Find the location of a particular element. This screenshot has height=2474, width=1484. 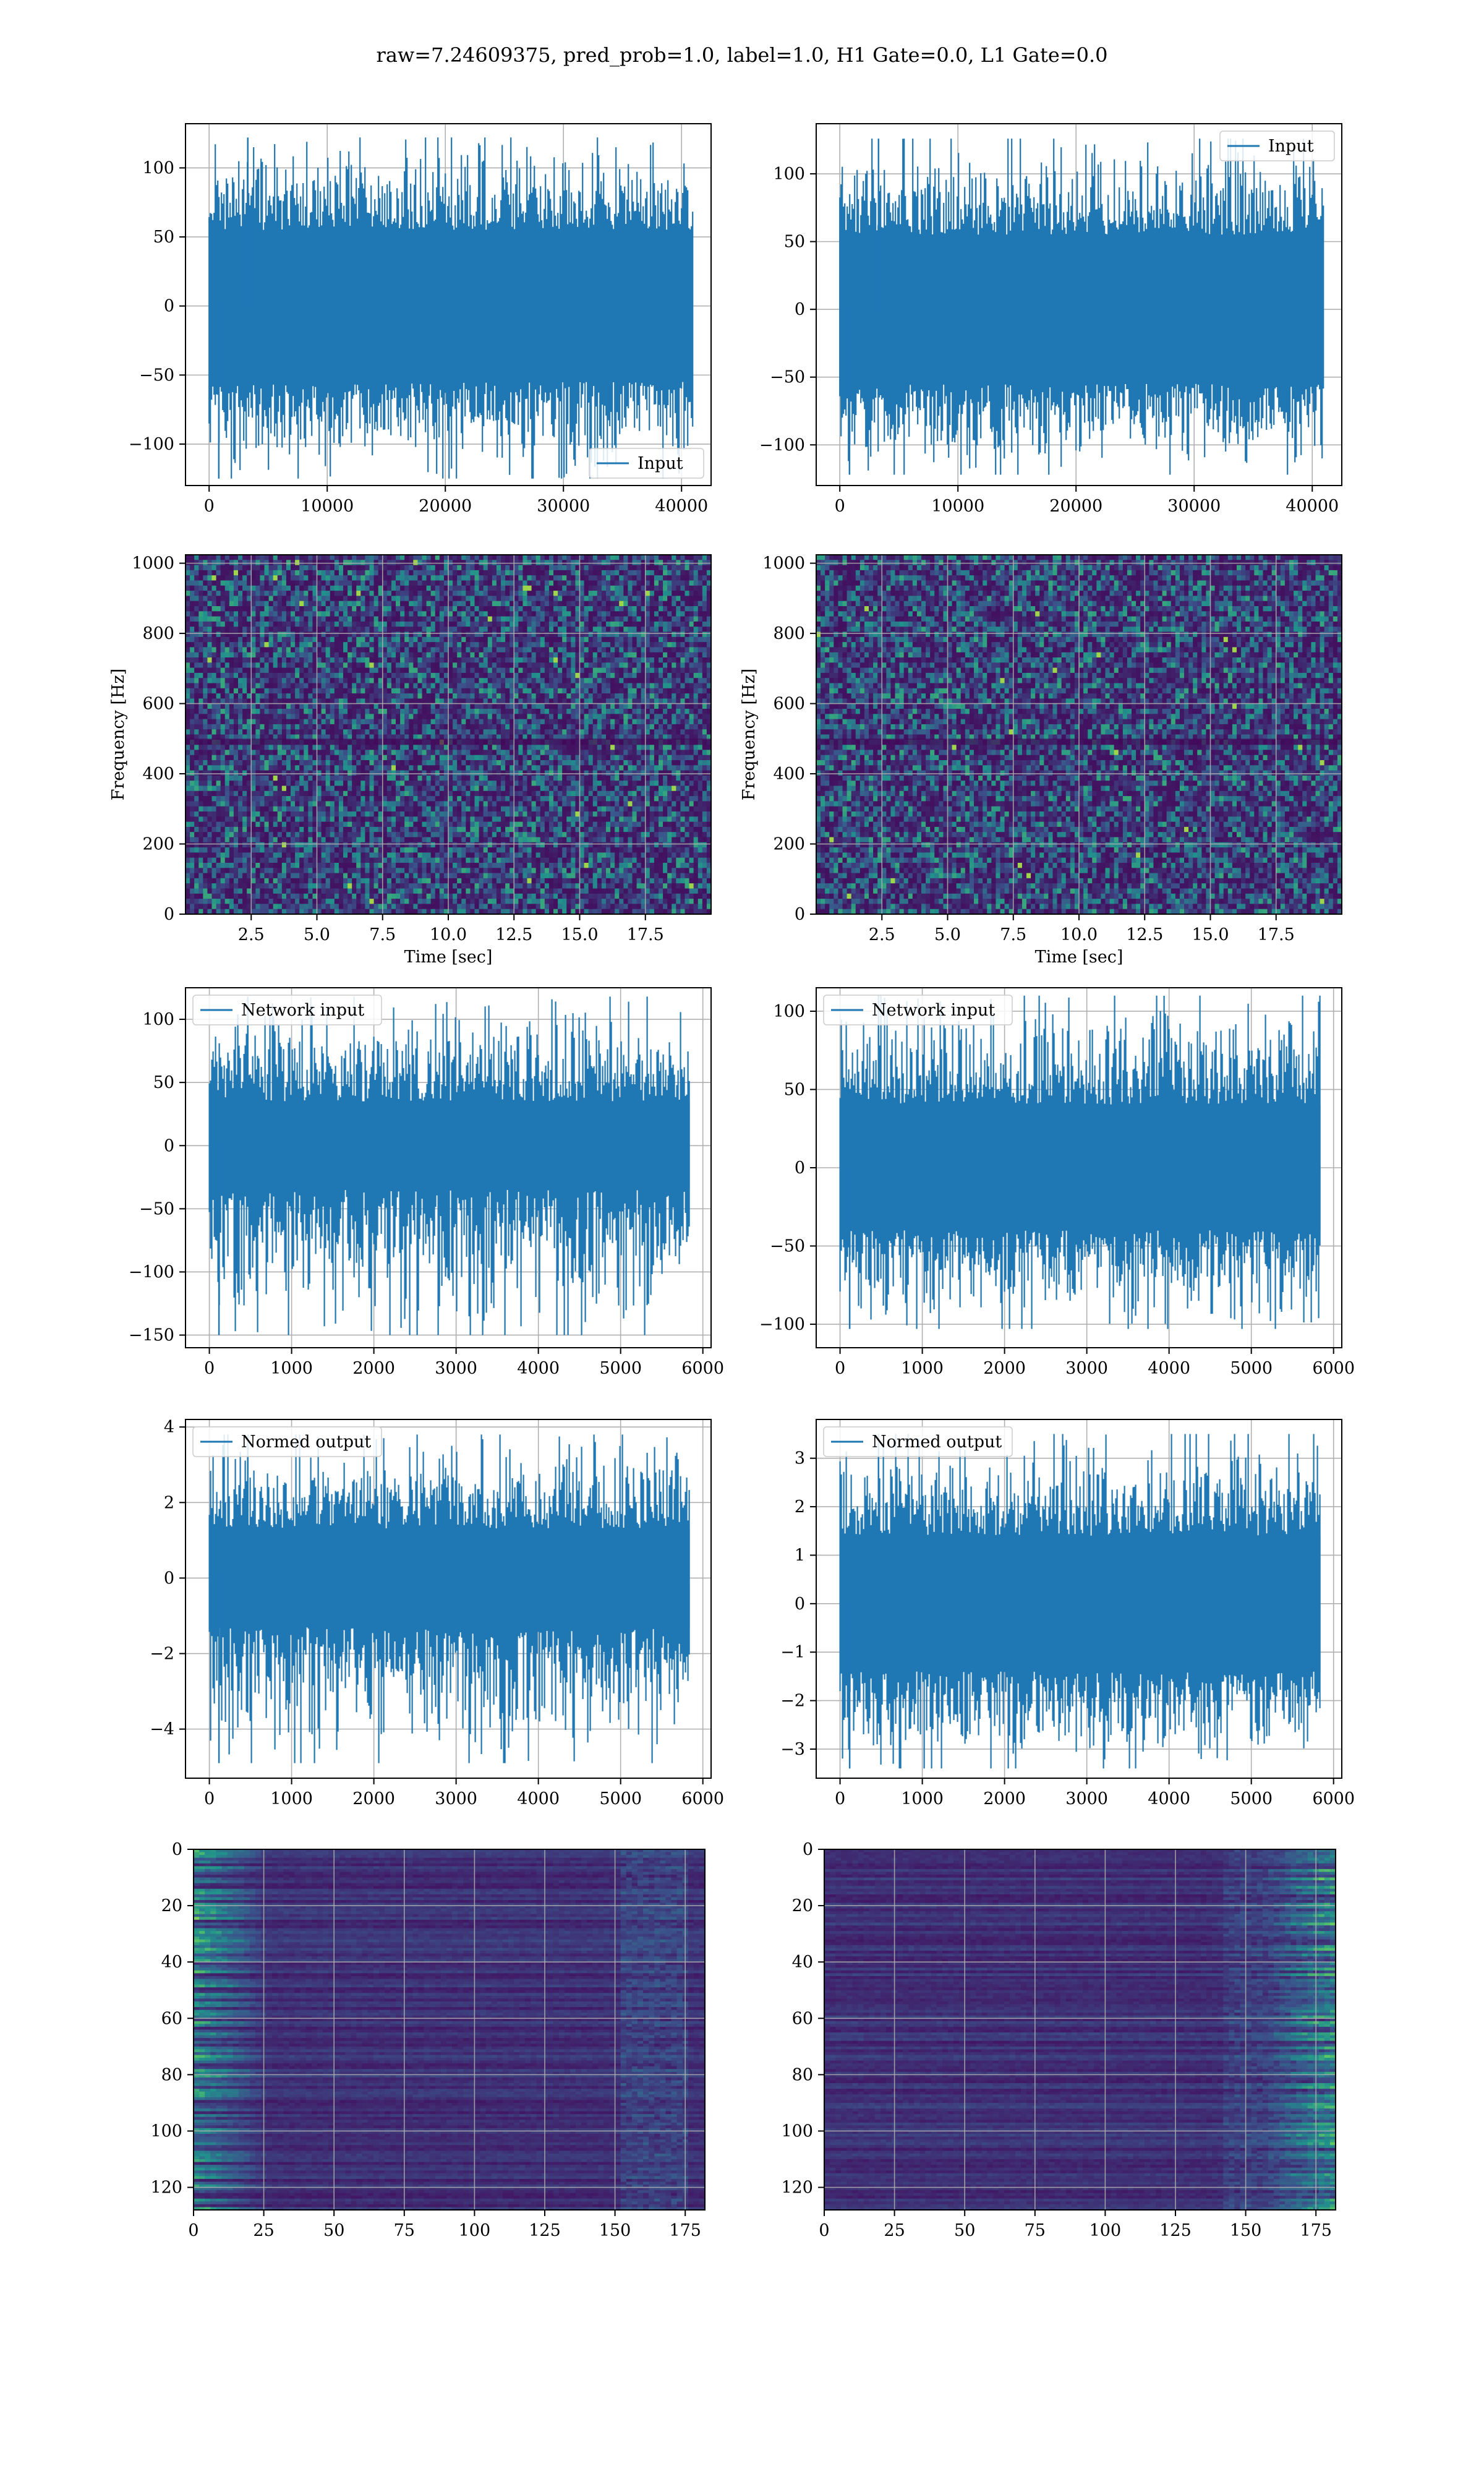

heatmap-spectrogram-h1 is located at coordinates (448, 734).